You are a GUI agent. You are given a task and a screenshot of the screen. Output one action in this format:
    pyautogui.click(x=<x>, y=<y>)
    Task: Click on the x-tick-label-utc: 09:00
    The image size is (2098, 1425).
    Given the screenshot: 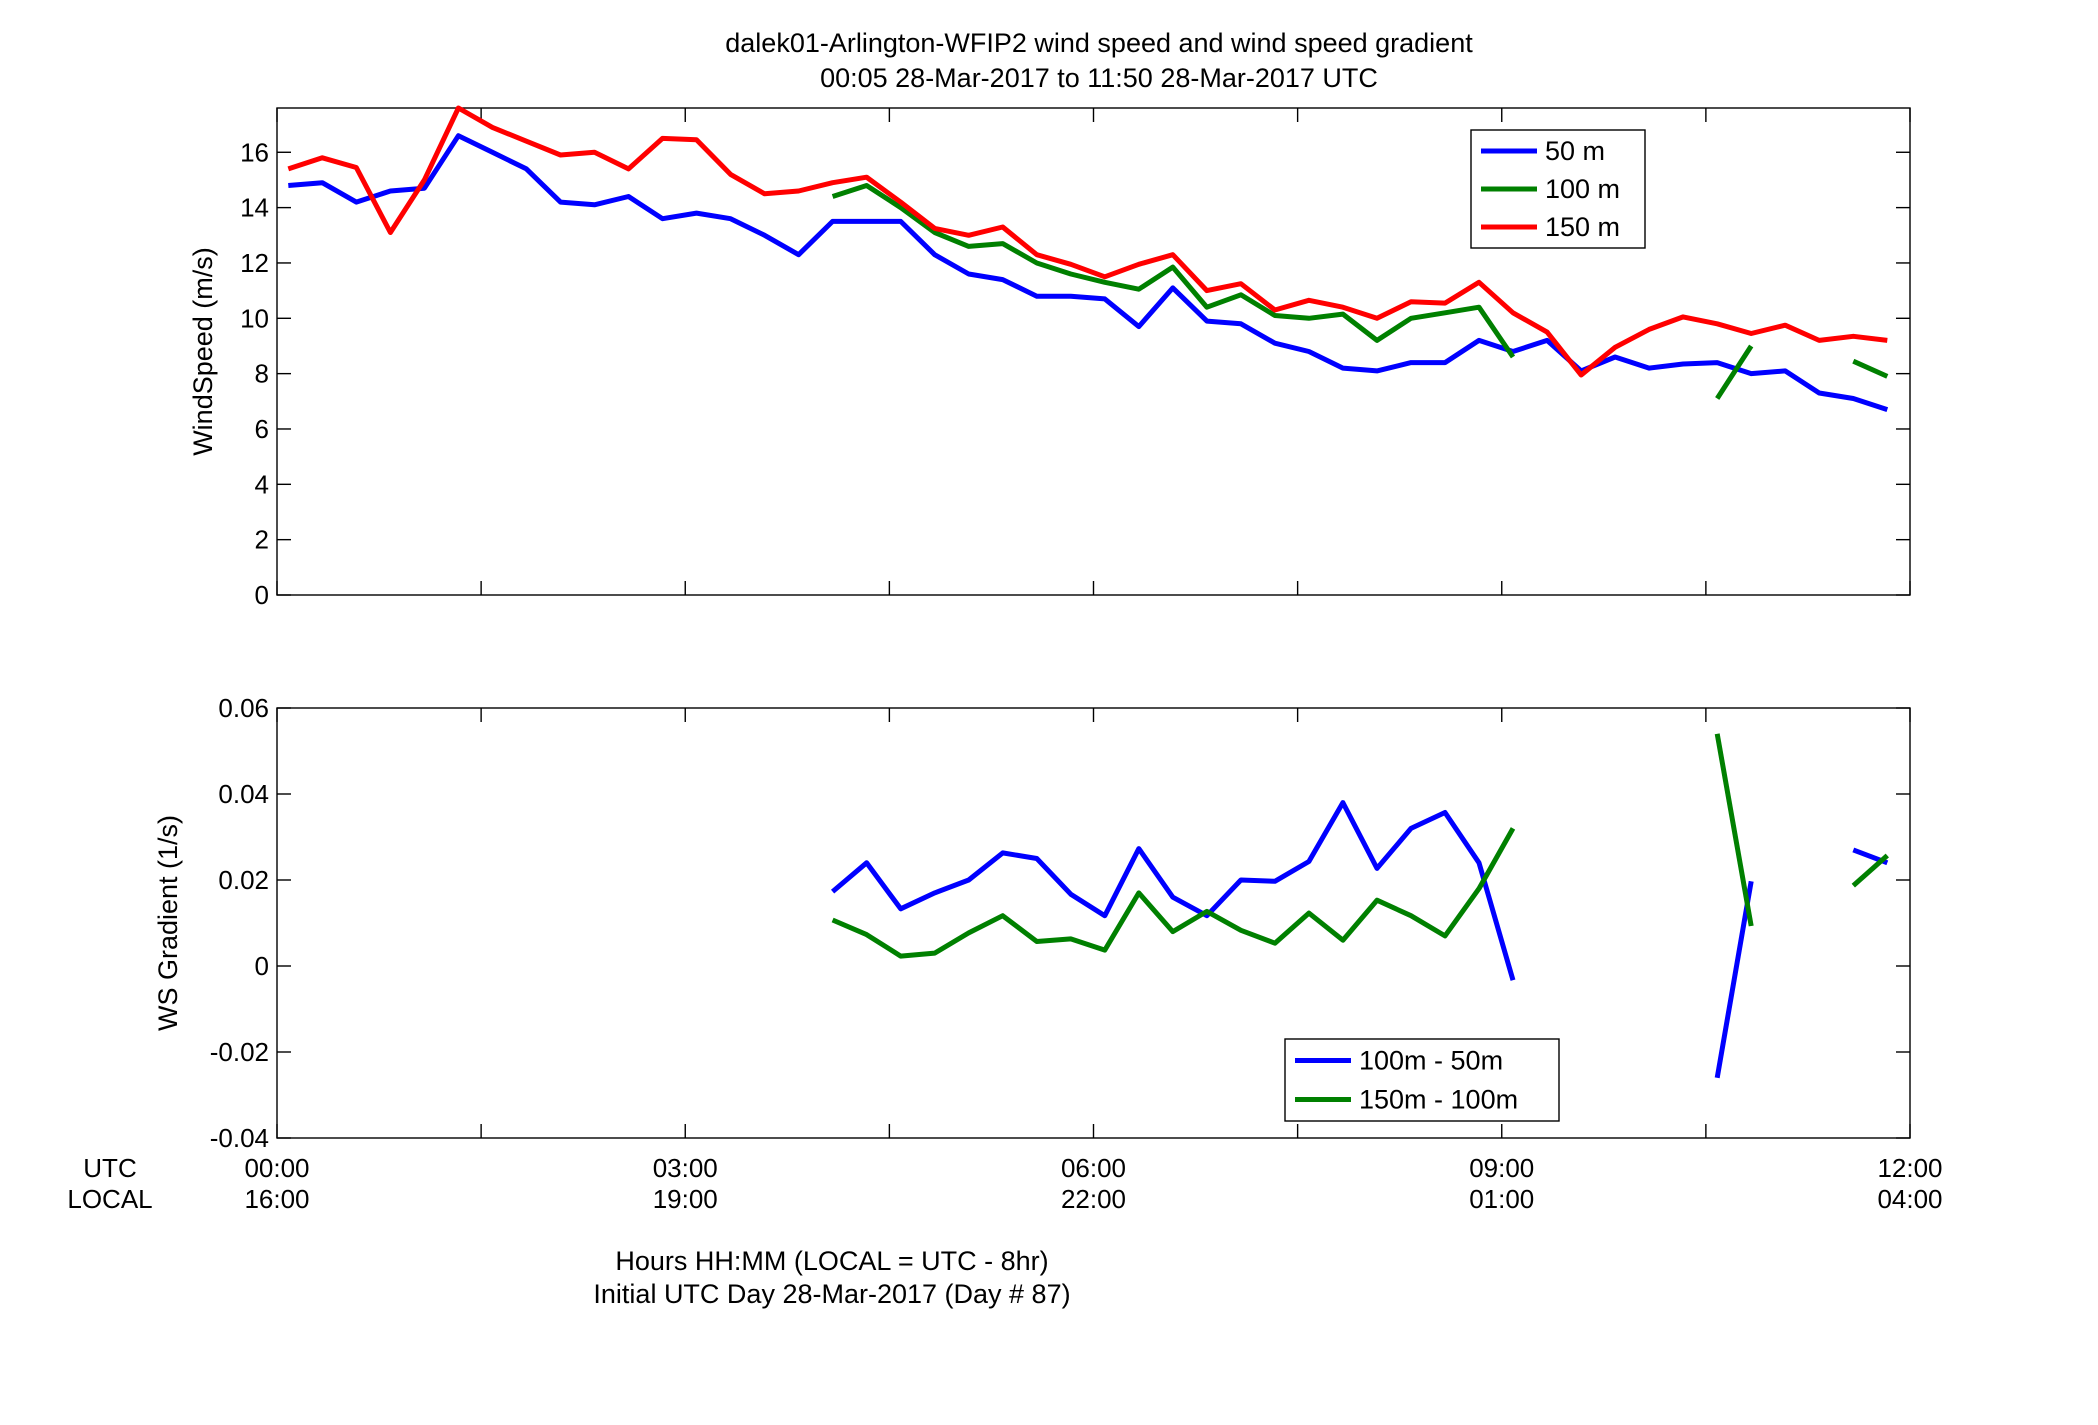 What is the action you would take?
    pyautogui.click(x=1501, y=1168)
    